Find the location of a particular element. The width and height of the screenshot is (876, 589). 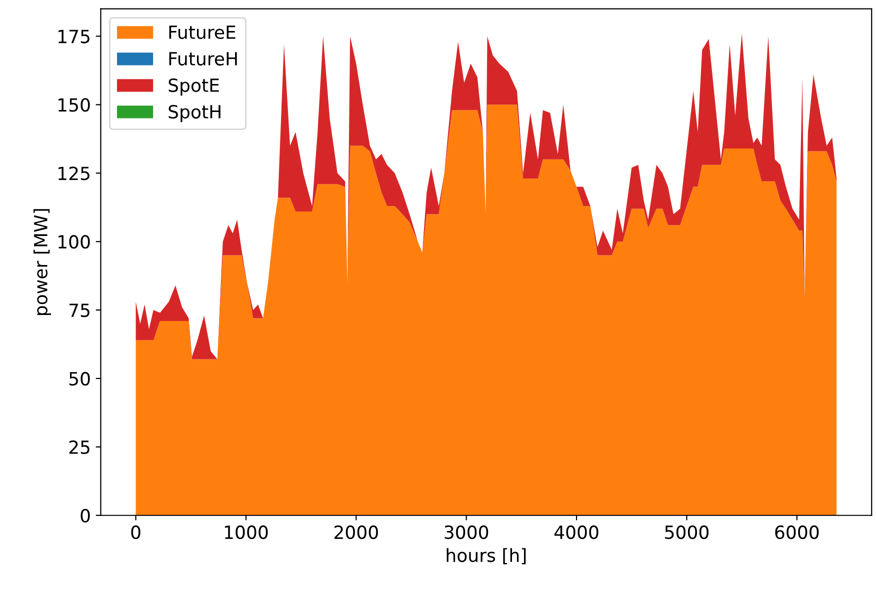

x-tick-label: 1000 is located at coordinates (246, 532).